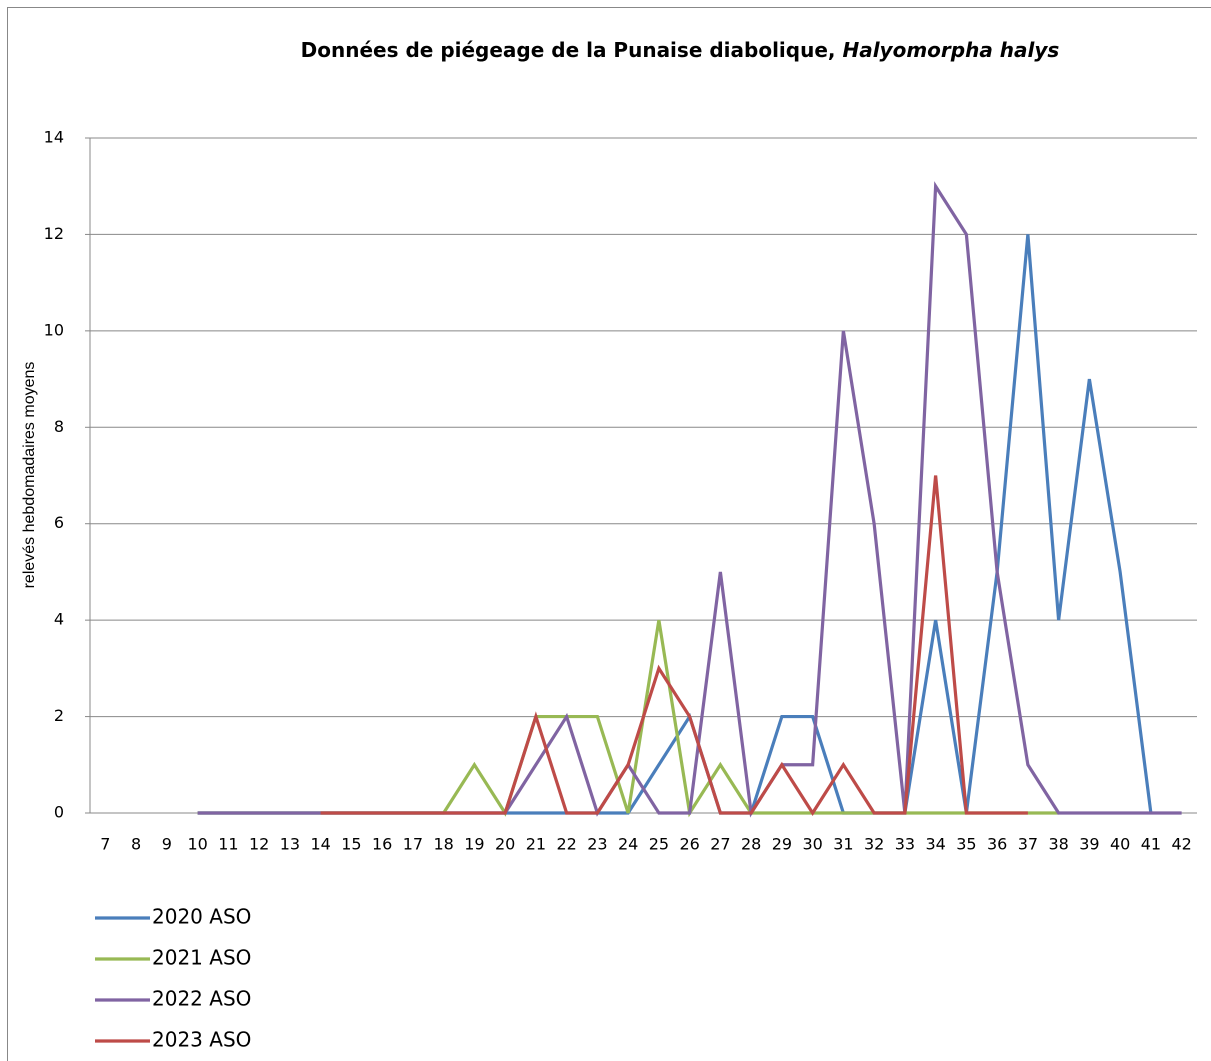 The height and width of the screenshot is (1061, 1211). Describe the element at coordinates (290, 844) in the screenshot. I see `x-tick-label: 13` at that location.